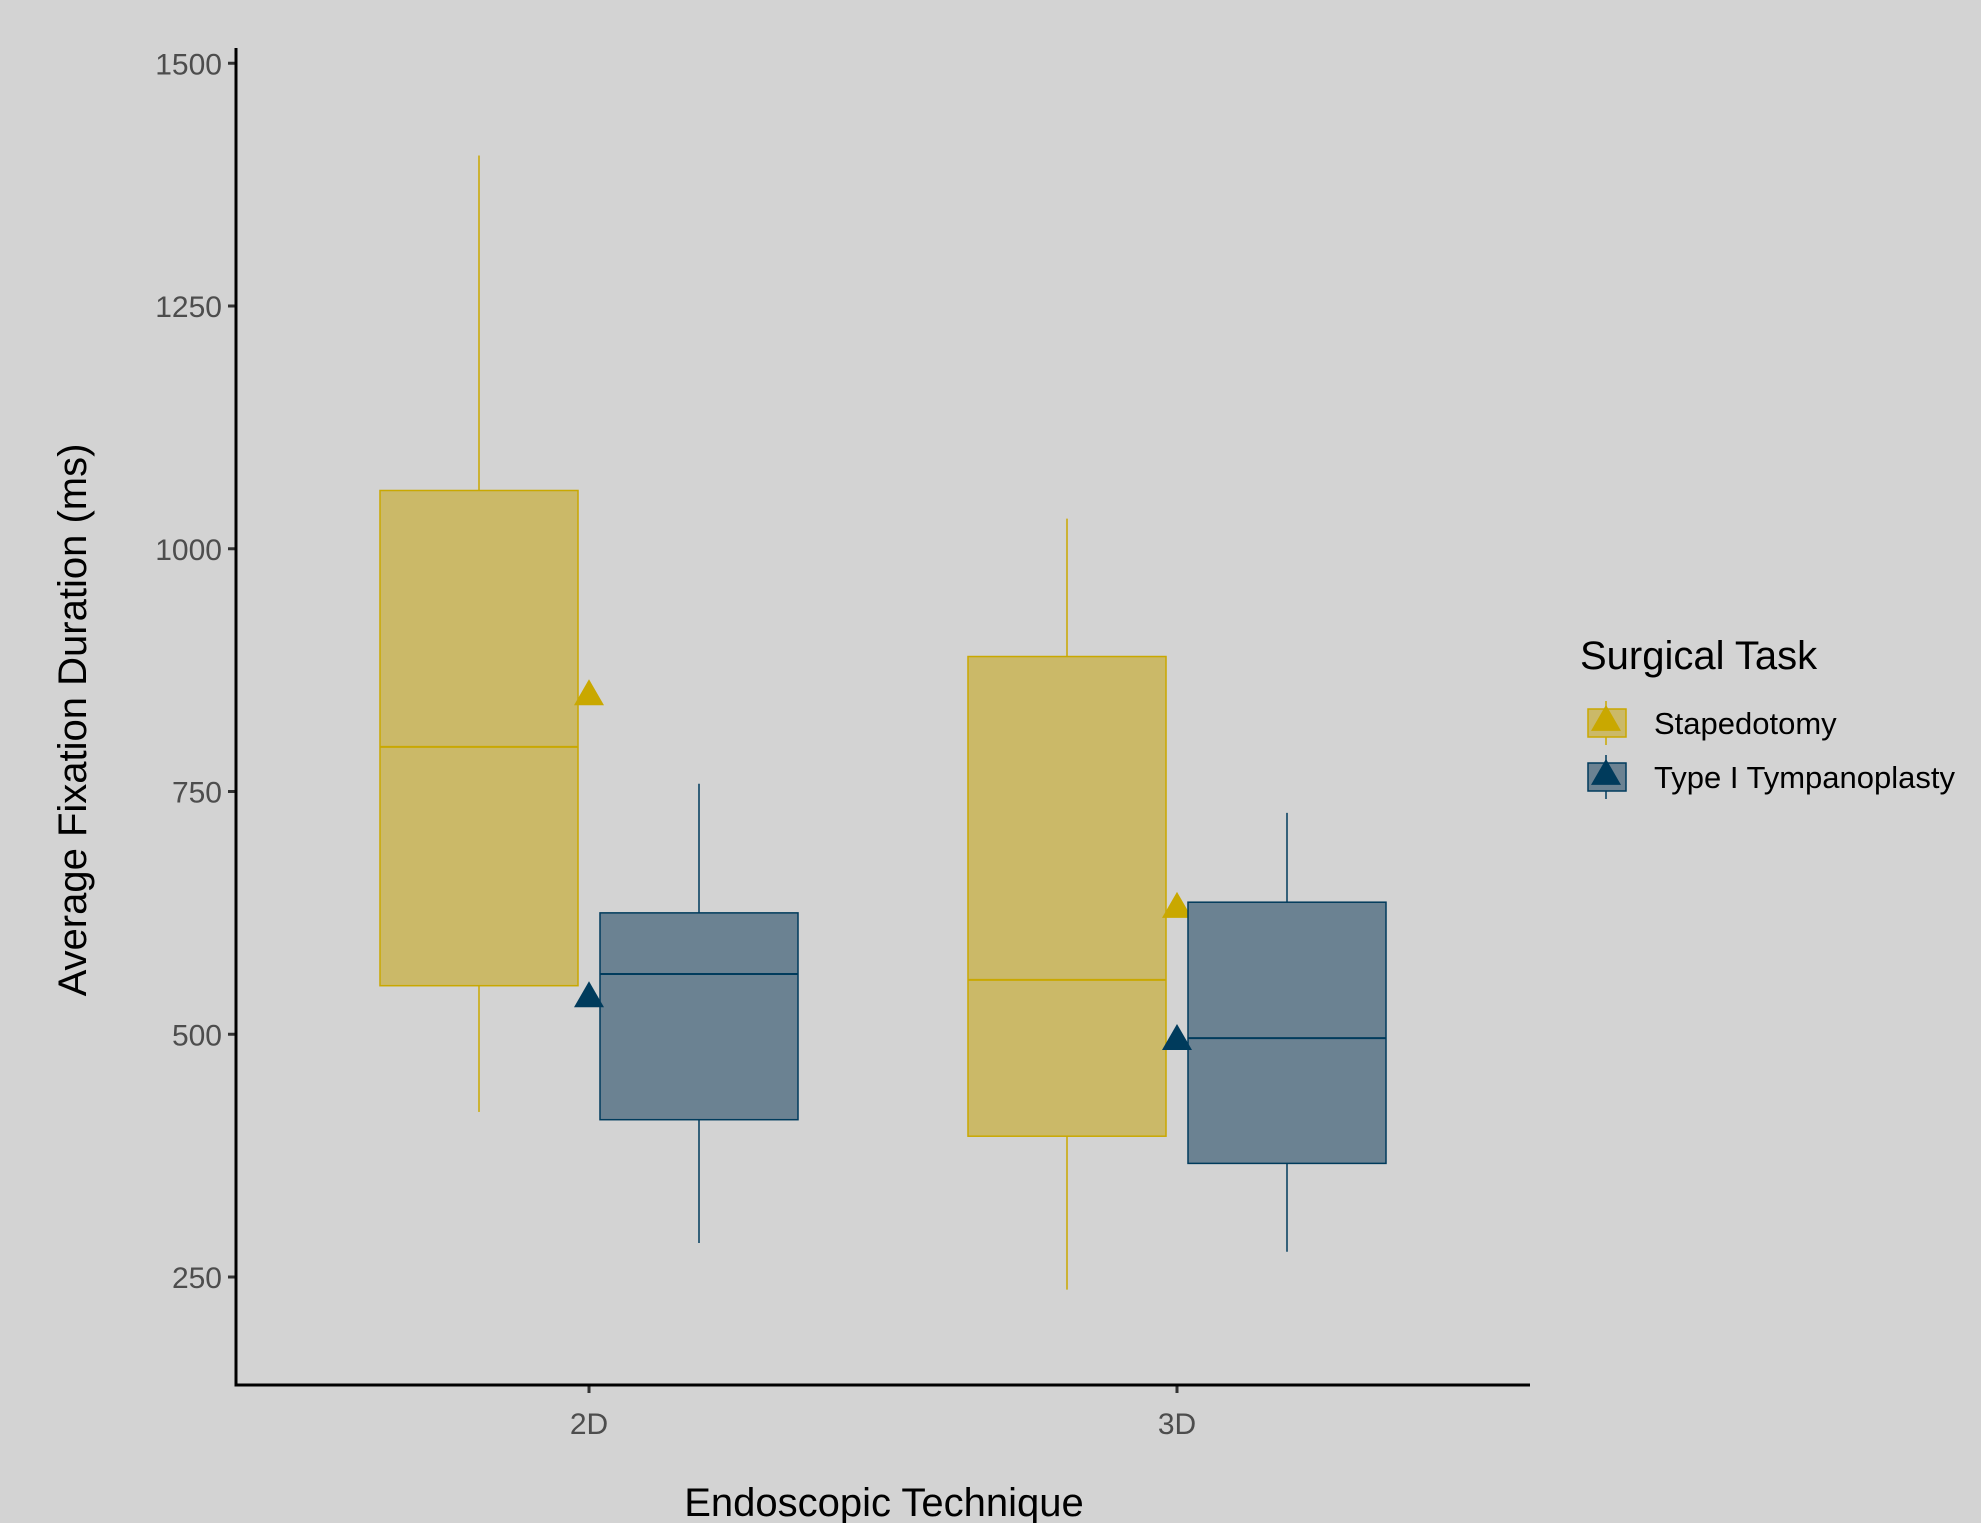  I want to click on y-tick-label: 1250, so click(188, 307).